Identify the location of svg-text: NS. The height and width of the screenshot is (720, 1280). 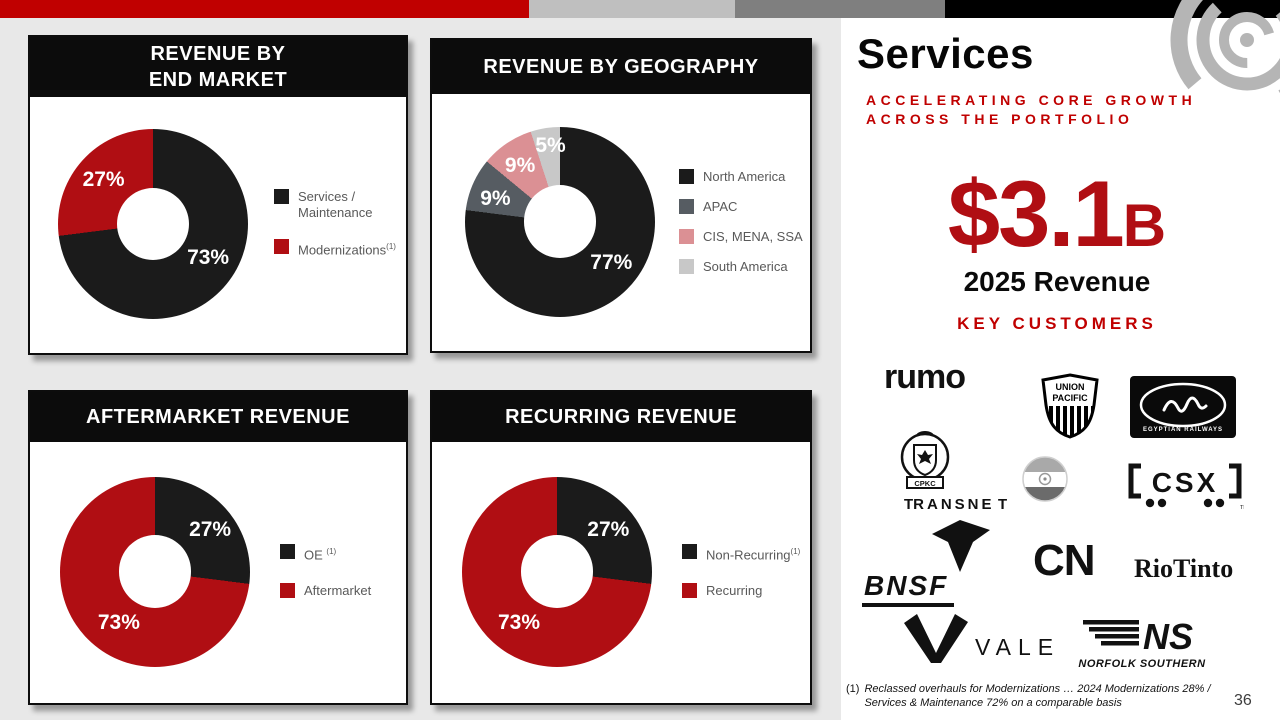
(1168, 635).